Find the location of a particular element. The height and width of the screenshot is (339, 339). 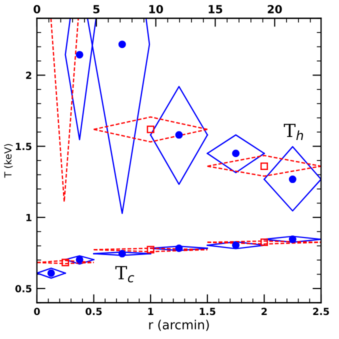

x-tick-label: 1 is located at coordinates (151, 311).